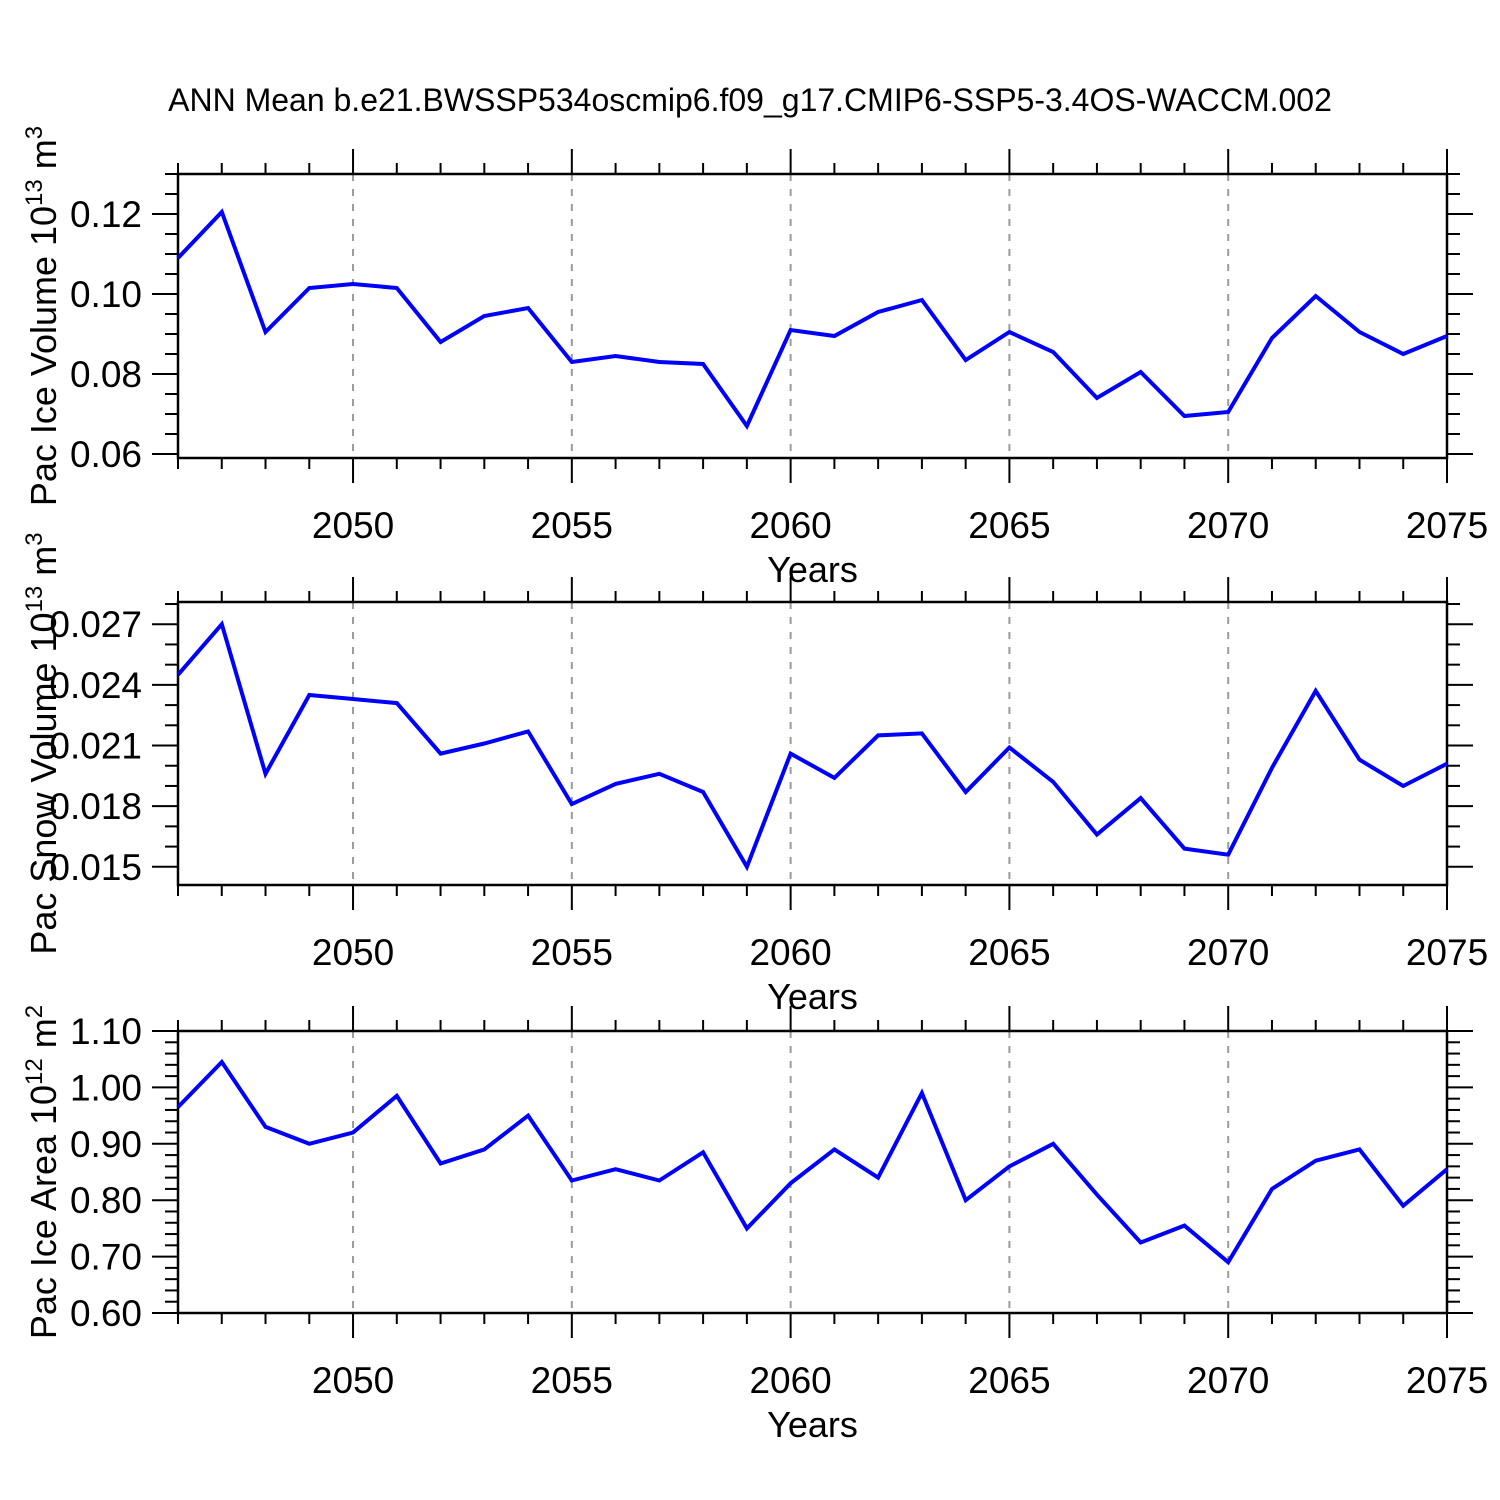 This screenshot has height=1500, width=1500. Describe the element at coordinates (95, 746) in the screenshot. I see `y-tick-label: 0.021` at that location.